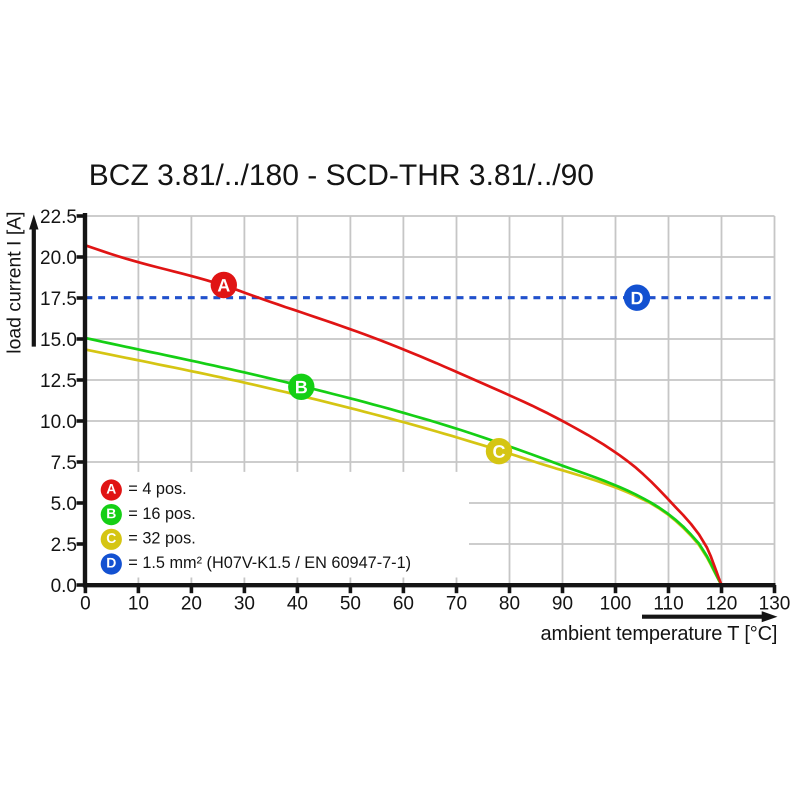 This screenshot has width=800, height=805. What do you see at coordinates (15, 282) in the screenshot?
I see `svg-text: load current I [A]` at bounding box center [15, 282].